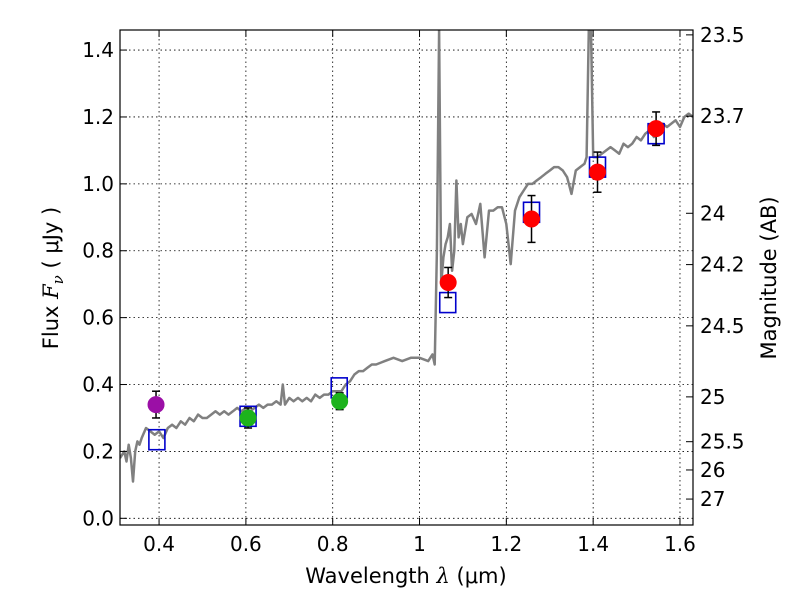 The width and height of the screenshot is (800, 600). I want to click on y-tick-label: 1.4, so click(98, 50).